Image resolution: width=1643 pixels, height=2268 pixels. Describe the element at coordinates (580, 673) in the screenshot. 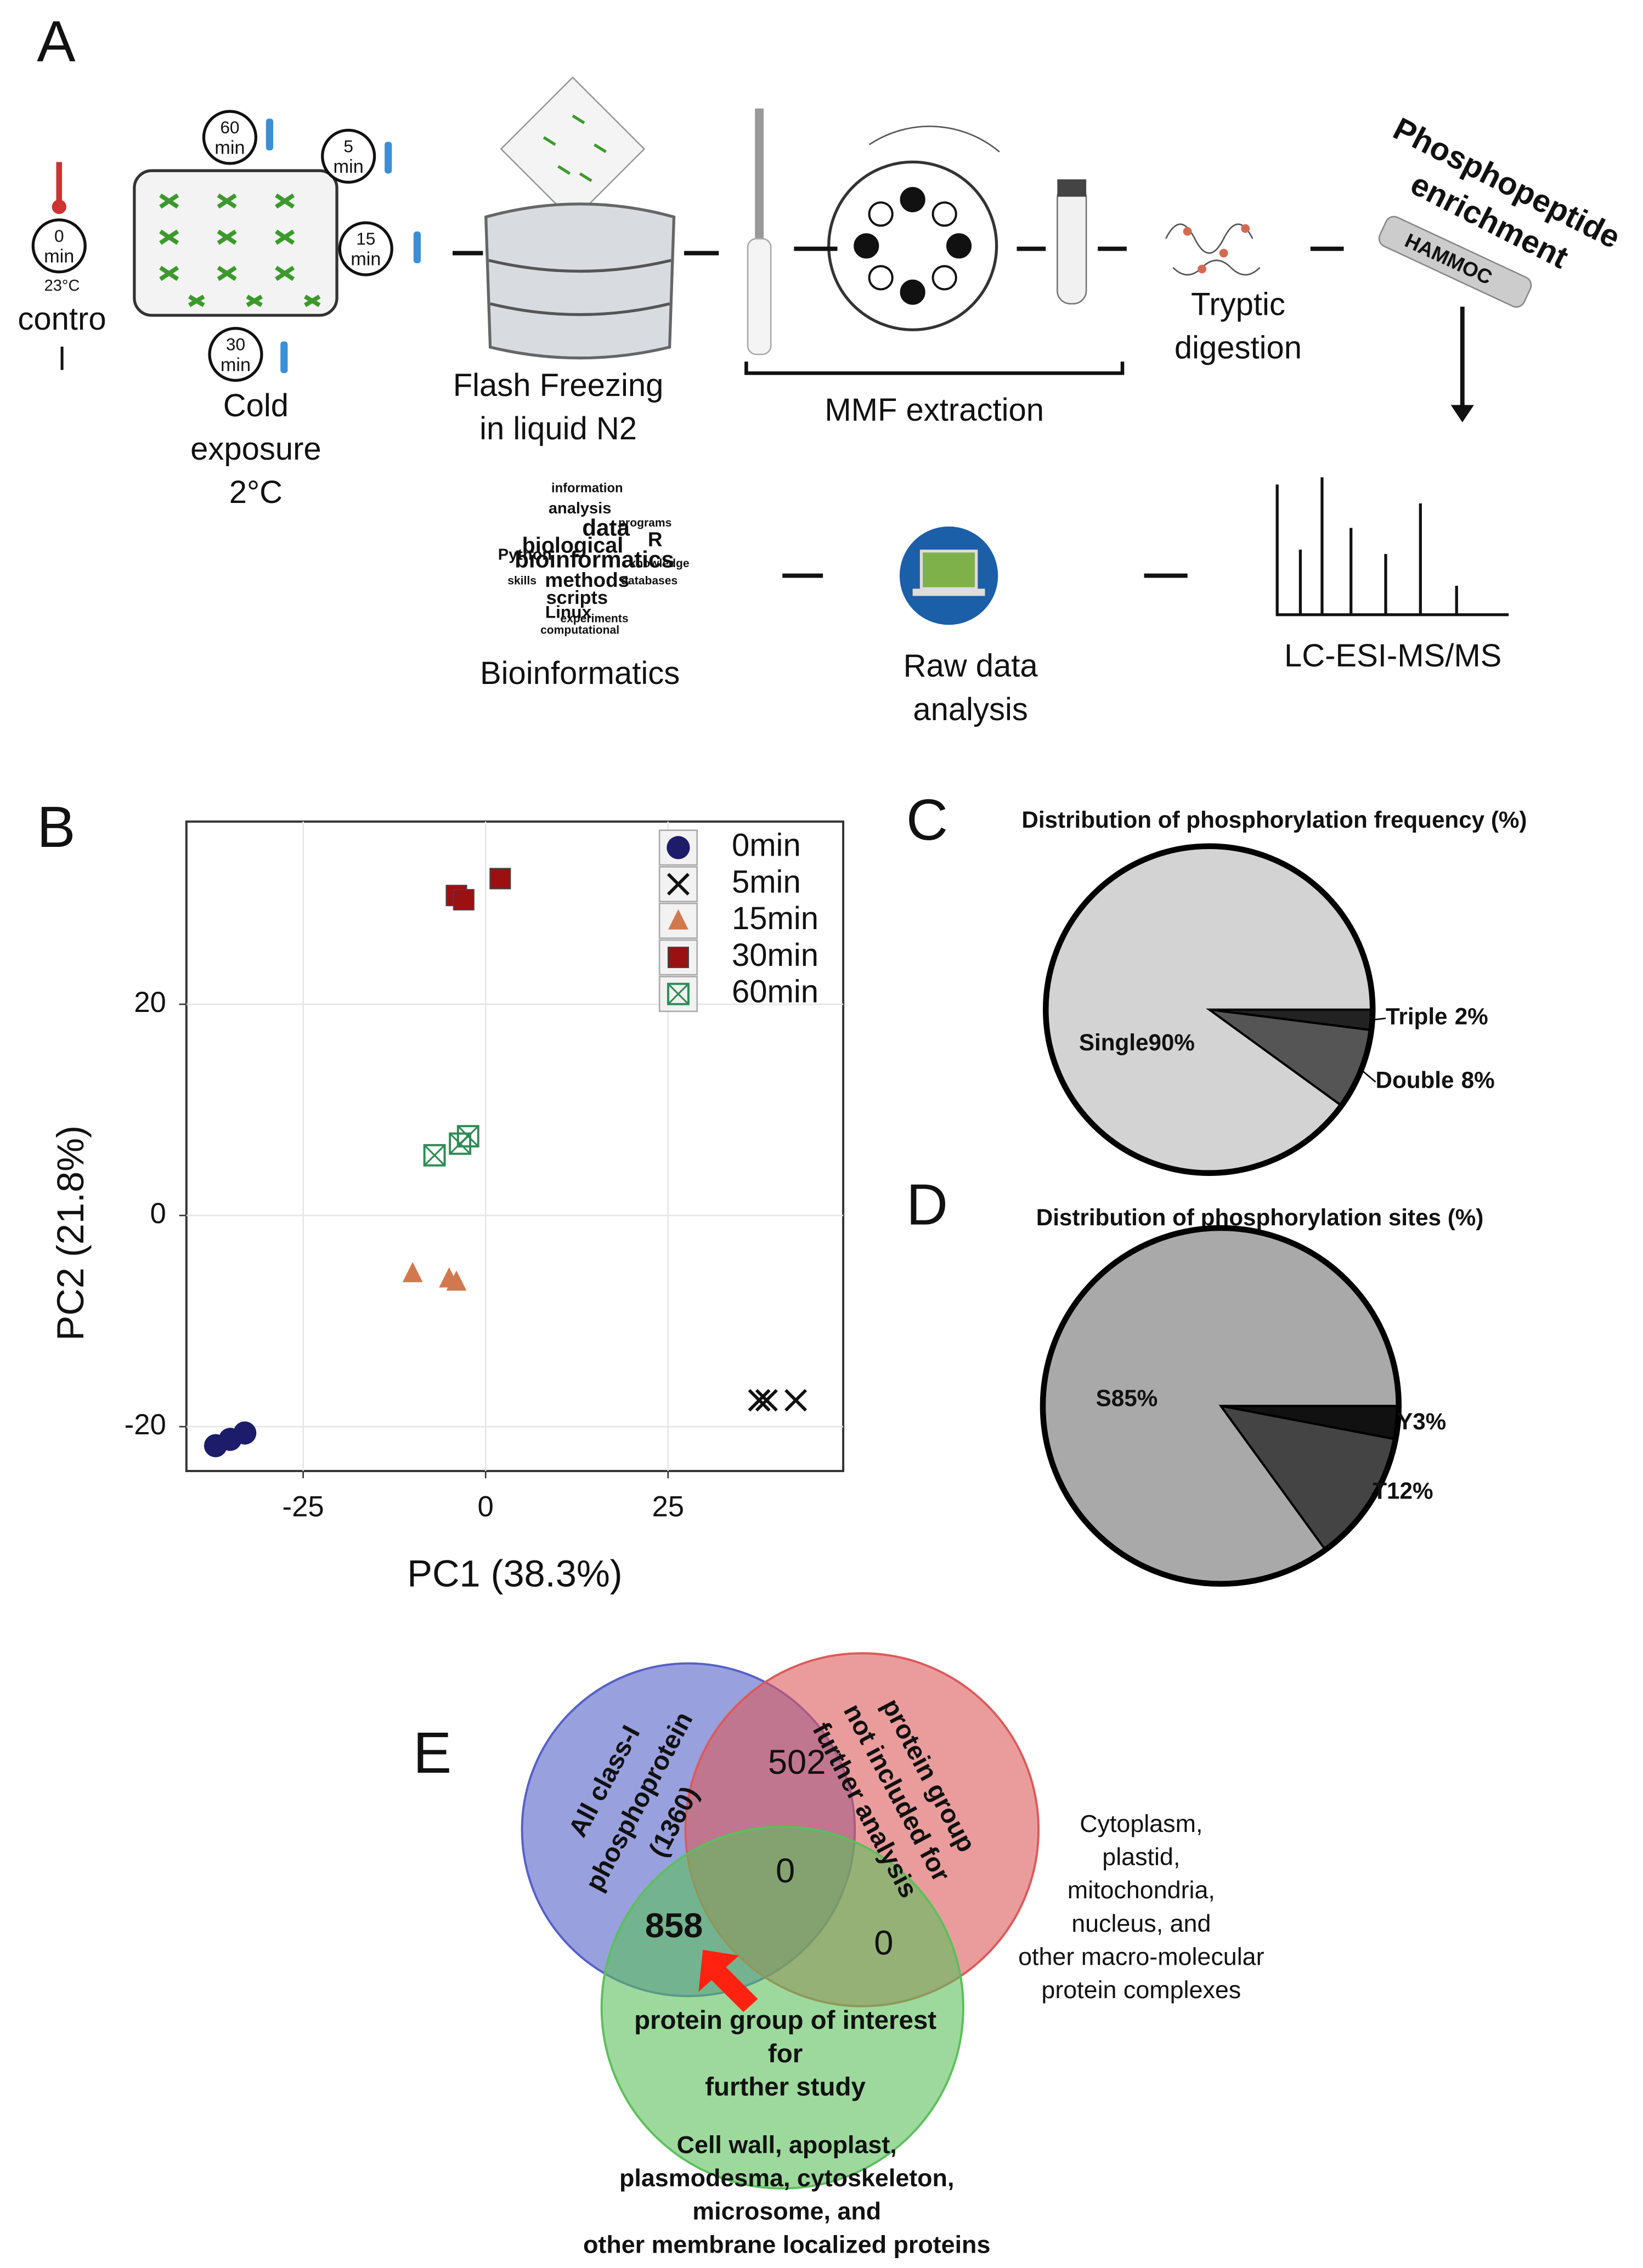

I see `bioinformatics-label: Bioinformatics` at that location.